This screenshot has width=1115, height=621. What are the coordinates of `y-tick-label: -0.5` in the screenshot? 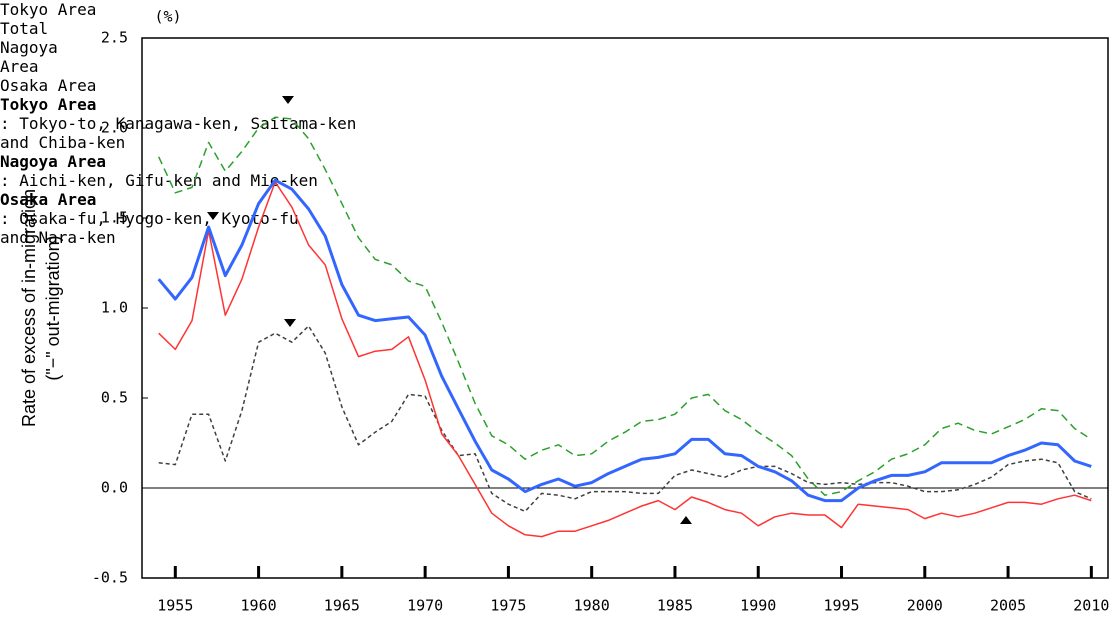 It's located at (110, 578).